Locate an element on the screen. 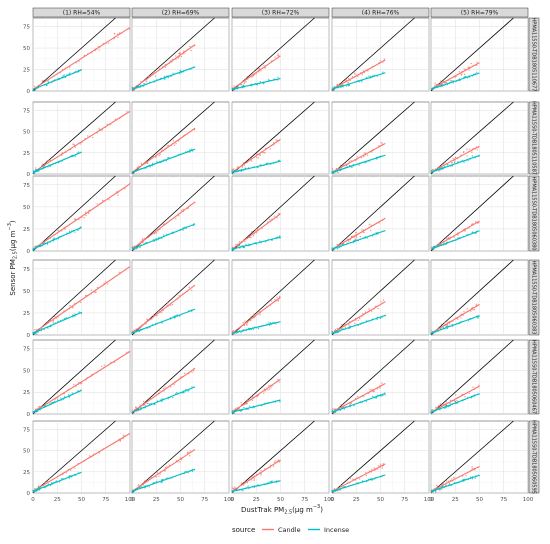 This screenshot has height=544, width=550. facet-strip-row-label: HPMA115S0-TDB1805060467 is located at coordinates (534, 377).